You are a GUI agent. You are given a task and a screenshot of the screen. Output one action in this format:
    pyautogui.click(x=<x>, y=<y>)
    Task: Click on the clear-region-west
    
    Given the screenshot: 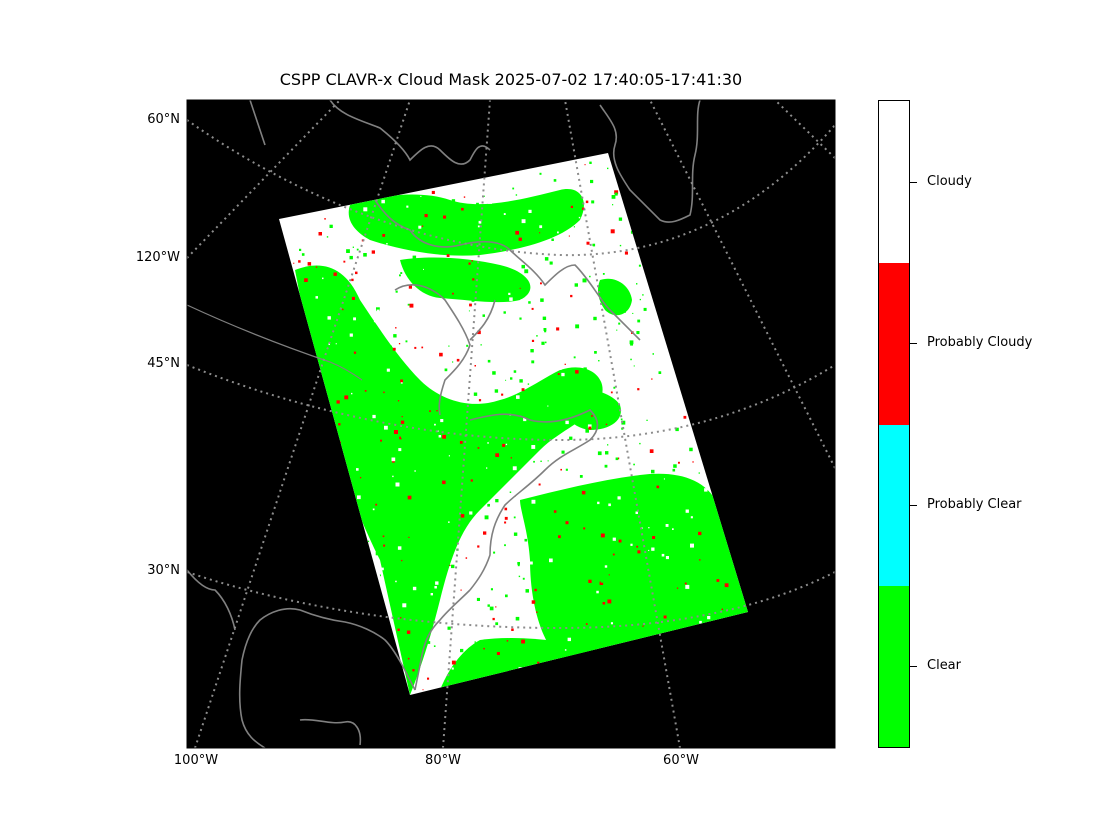 What is the action you would take?
    pyautogui.click(x=449, y=480)
    